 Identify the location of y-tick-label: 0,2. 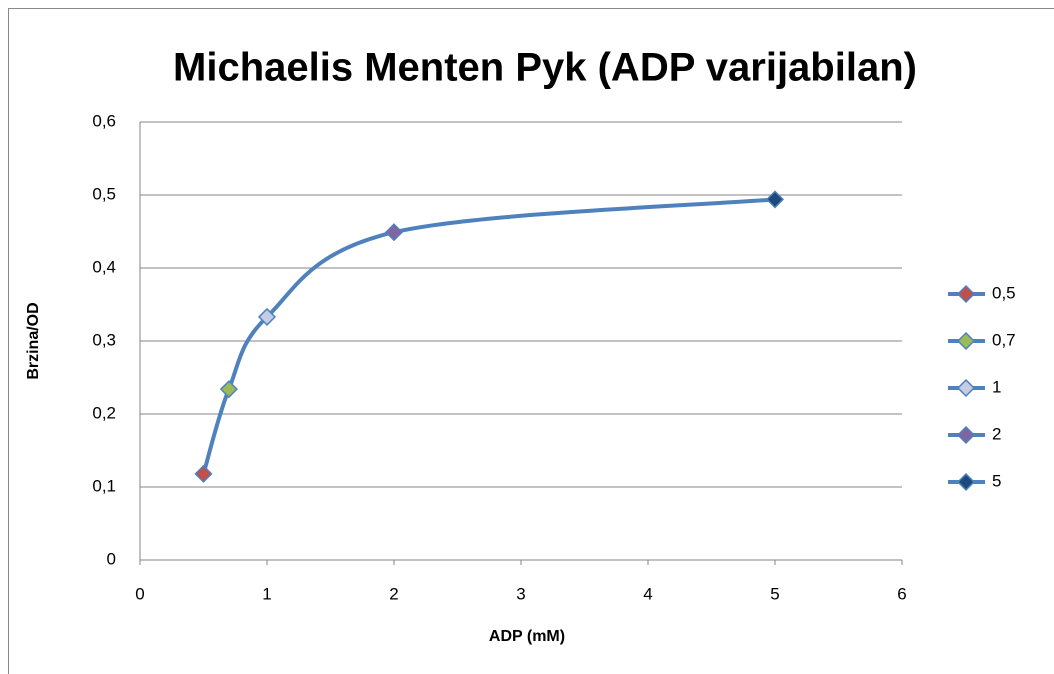
(104, 412).